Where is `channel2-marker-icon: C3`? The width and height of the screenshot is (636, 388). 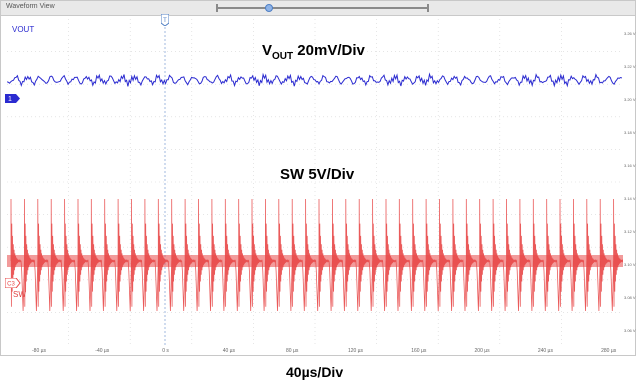
channel2-marker-icon: C3 is located at coordinates (13, 283).